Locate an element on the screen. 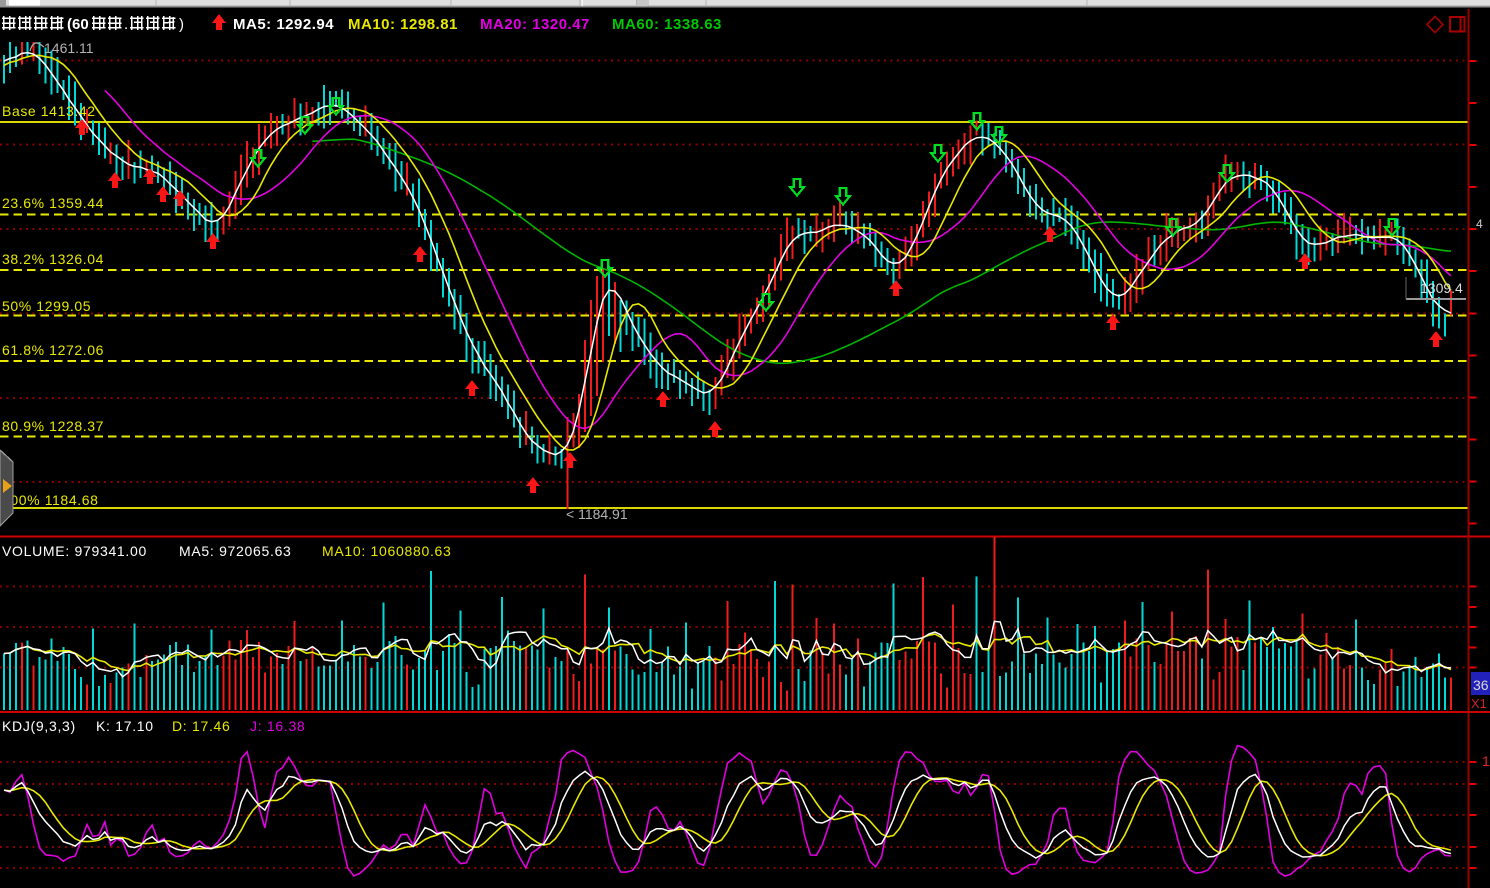  svg-text: 50% 1299.05 is located at coordinates (46, 306).